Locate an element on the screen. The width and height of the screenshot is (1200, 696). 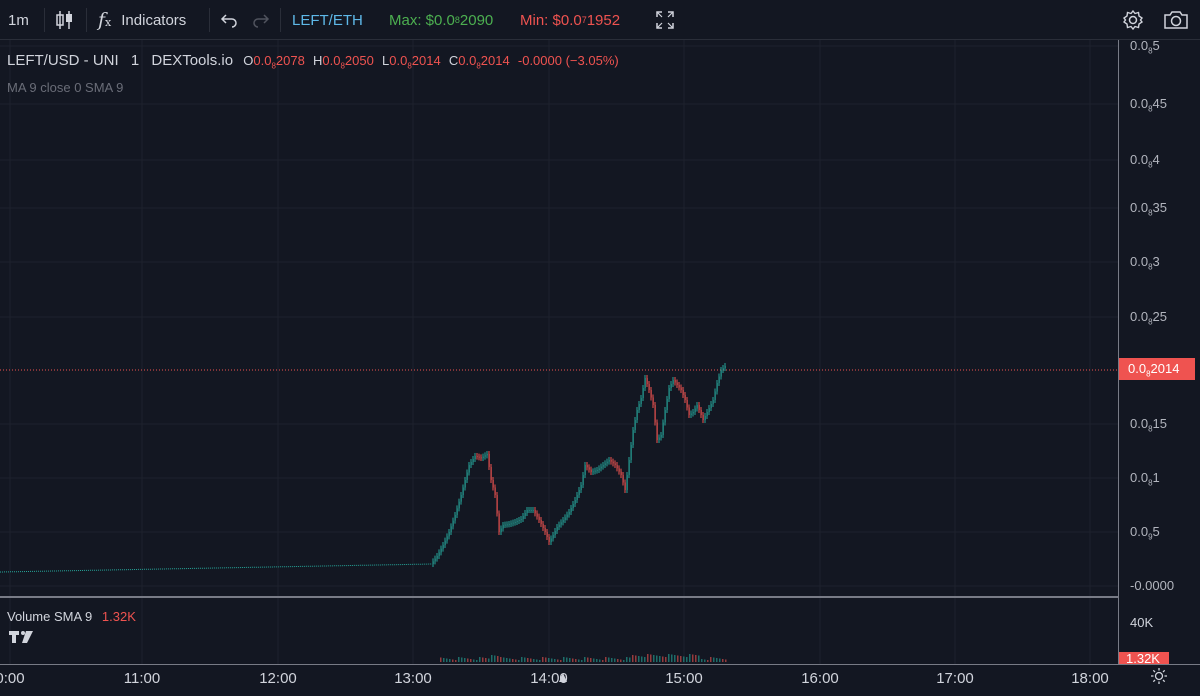
volume-axis-label: 40K is located at coordinates (1142, 622).